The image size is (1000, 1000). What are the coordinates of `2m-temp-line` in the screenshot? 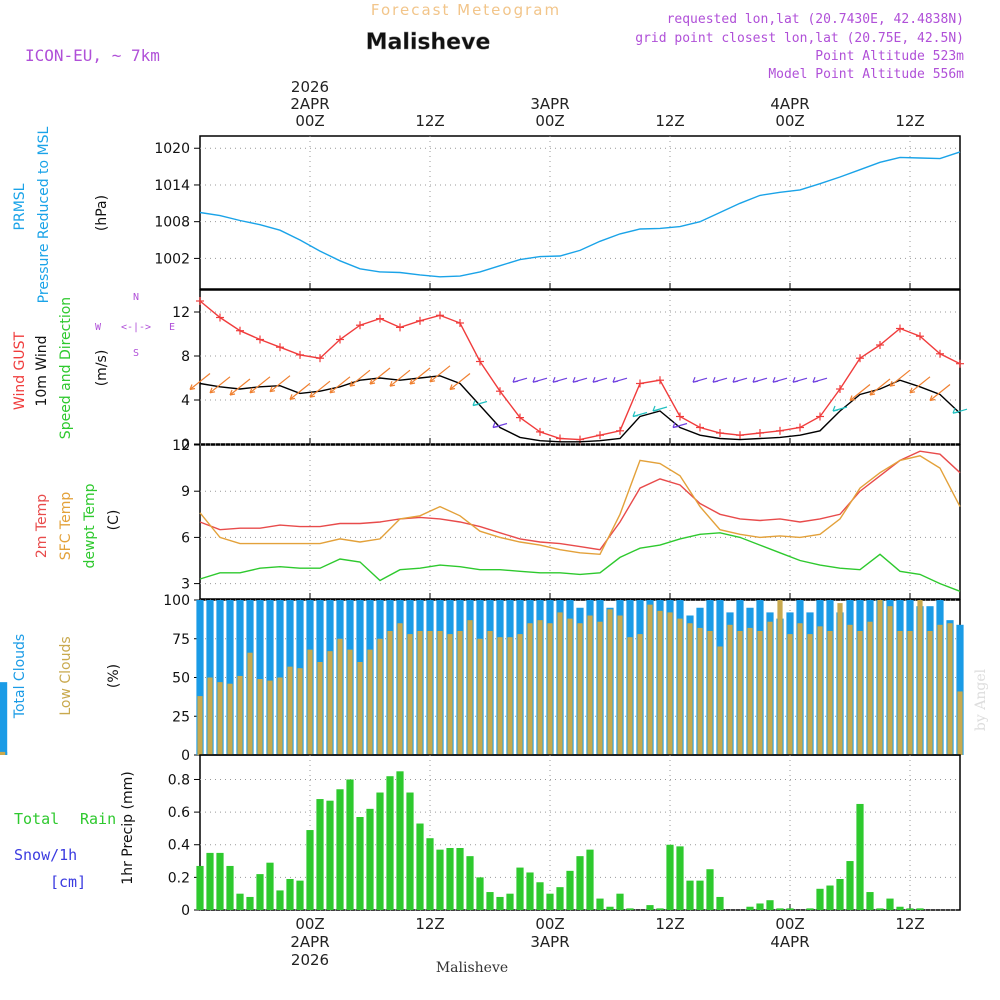 It's located at (580, 500).